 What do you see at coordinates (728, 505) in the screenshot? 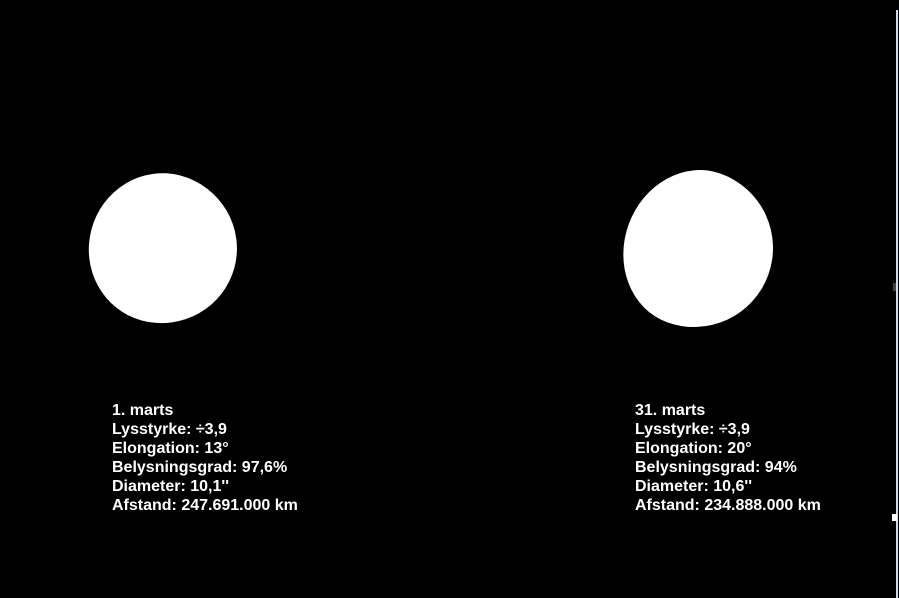
I see `distance-label: Afstand: 234.888.000 km` at bounding box center [728, 505].